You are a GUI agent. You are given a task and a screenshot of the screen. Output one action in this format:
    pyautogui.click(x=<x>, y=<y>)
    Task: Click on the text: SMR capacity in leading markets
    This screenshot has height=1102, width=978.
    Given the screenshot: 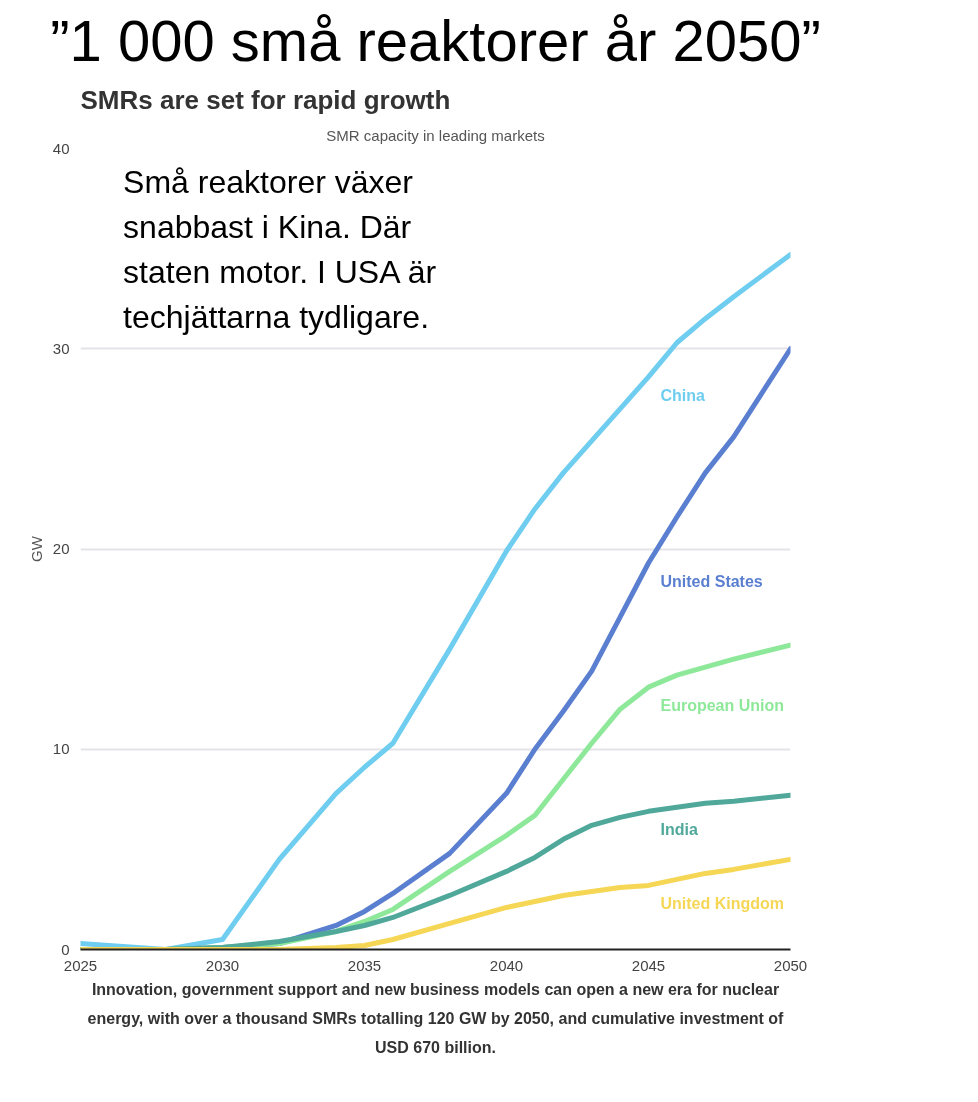 What is the action you would take?
    pyautogui.click(x=435, y=135)
    